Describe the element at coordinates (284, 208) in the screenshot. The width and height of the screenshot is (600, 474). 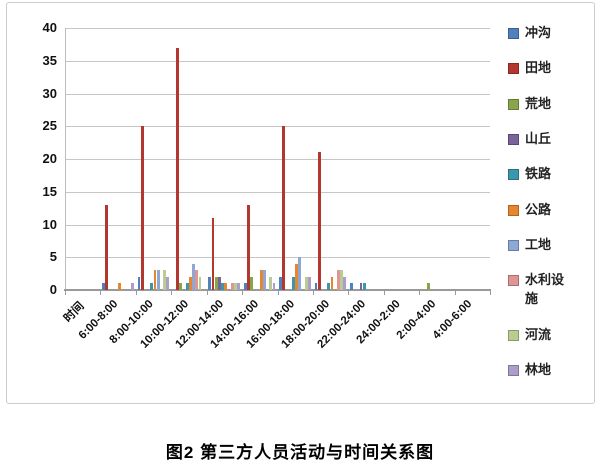
I see `bar-田地-16:00-18:00` at that location.